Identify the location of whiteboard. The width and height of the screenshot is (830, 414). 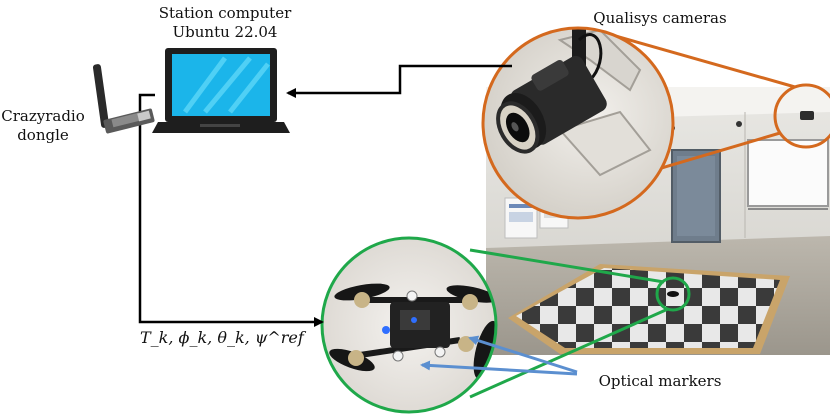
(788, 173).